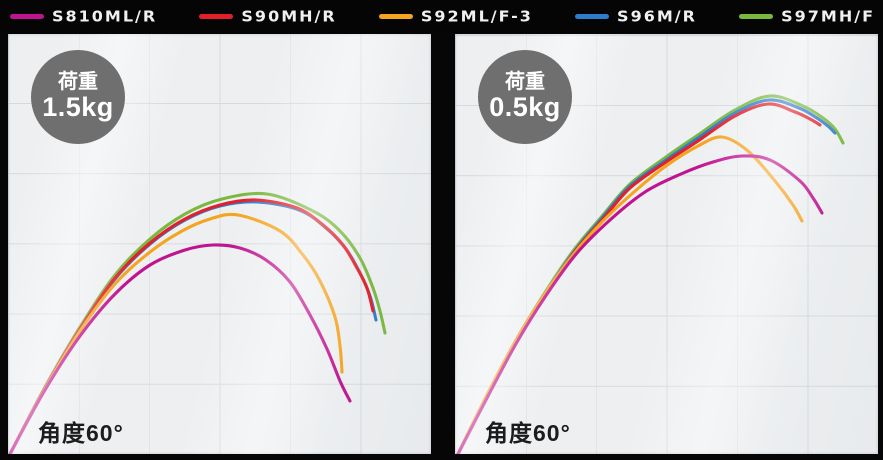 The image size is (883, 460). What do you see at coordinates (592, 16) in the screenshot?
I see `s96m-r-color-swatch` at bounding box center [592, 16].